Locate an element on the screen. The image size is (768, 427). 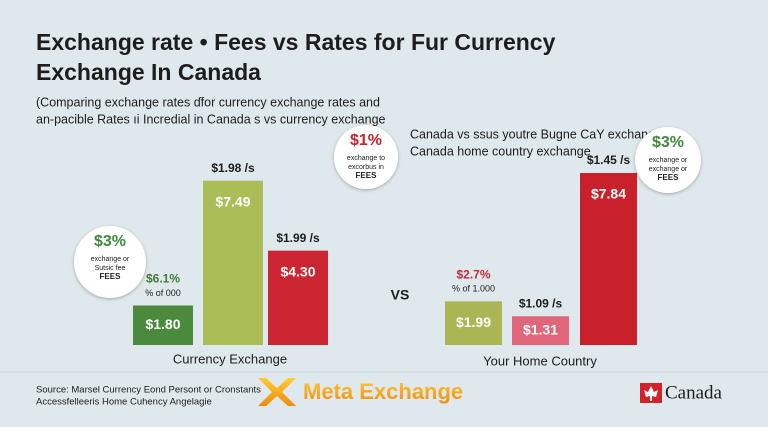
title: Exchange In Canada is located at coordinates (148, 72).